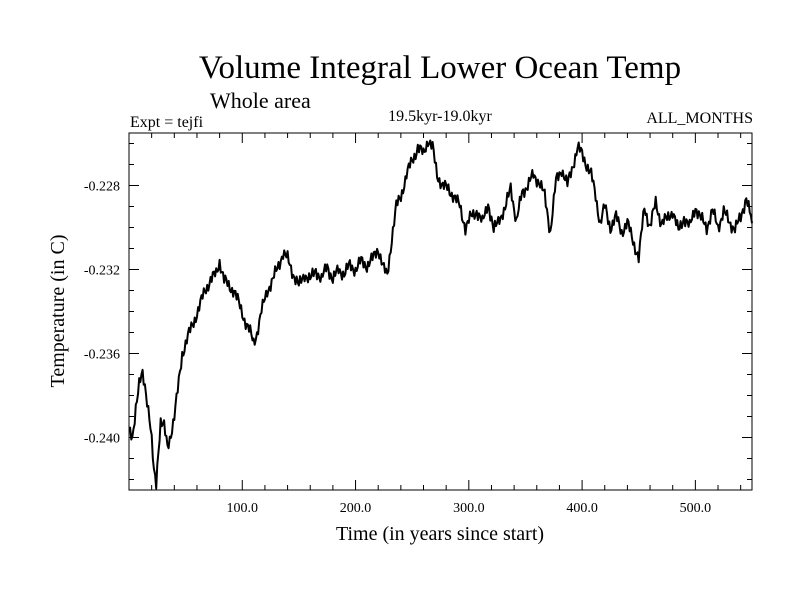 Image resolution: width=800 pixels, height=600 pixels. What do you see at coordinates (102, 439) in the screenshot?
I see `y-tick-label: -0.240` at bounding box center [102, 439].